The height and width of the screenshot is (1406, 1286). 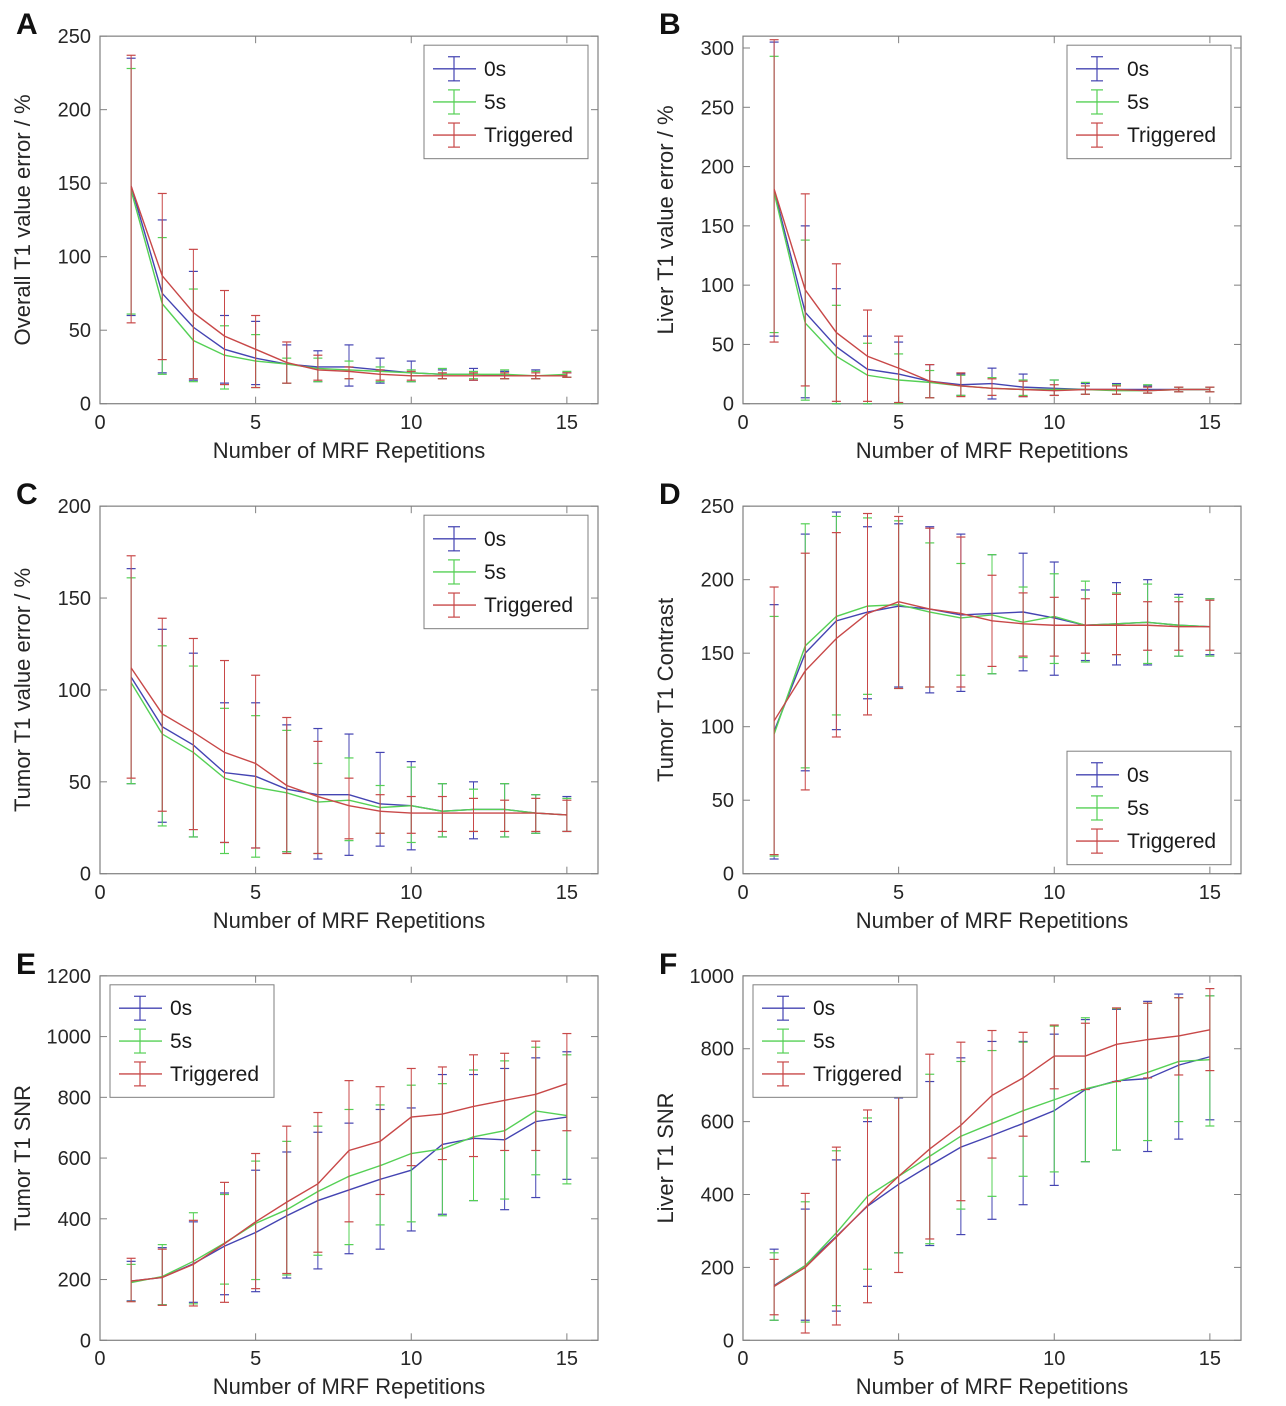 I want to click on y-tick-label: 1000, so click(x=69, y=1038).